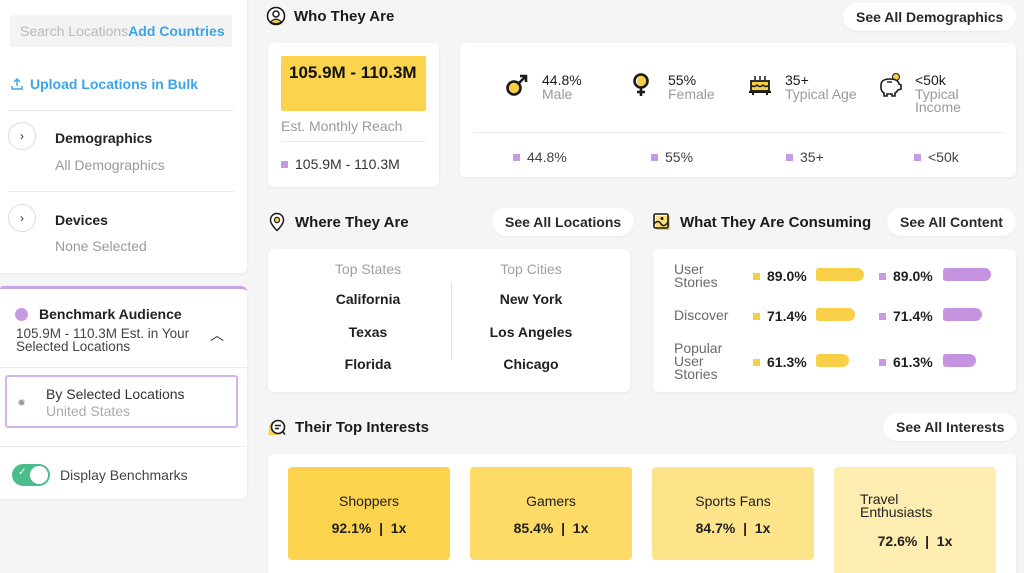  What do you see at coordinates (217, 335) in the screenshot?
I see `chevron-up-icon: ︿` at bounding box center [217, 335].